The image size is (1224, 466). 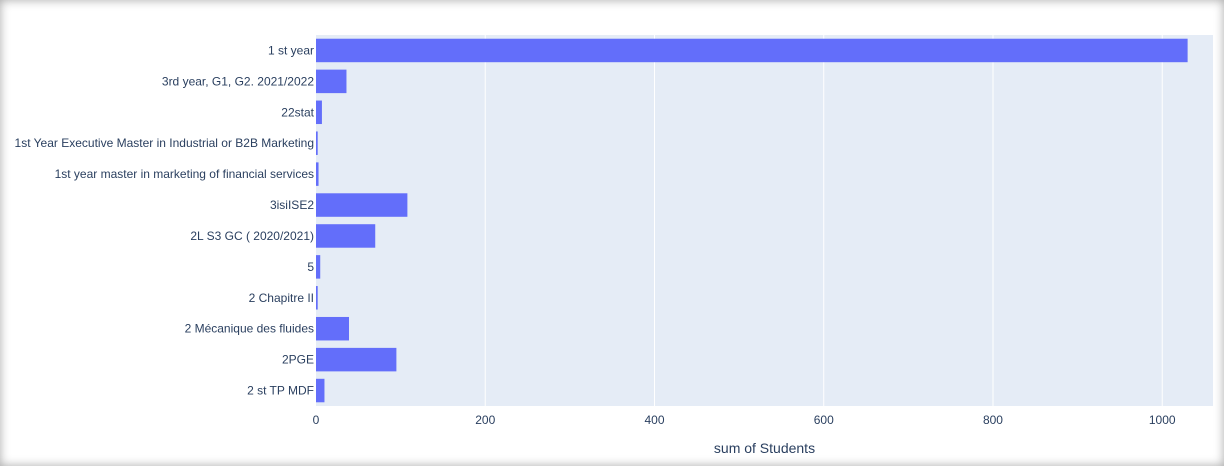 I want to click on x-tick-label: 1000, so click(x=1162, y=420).